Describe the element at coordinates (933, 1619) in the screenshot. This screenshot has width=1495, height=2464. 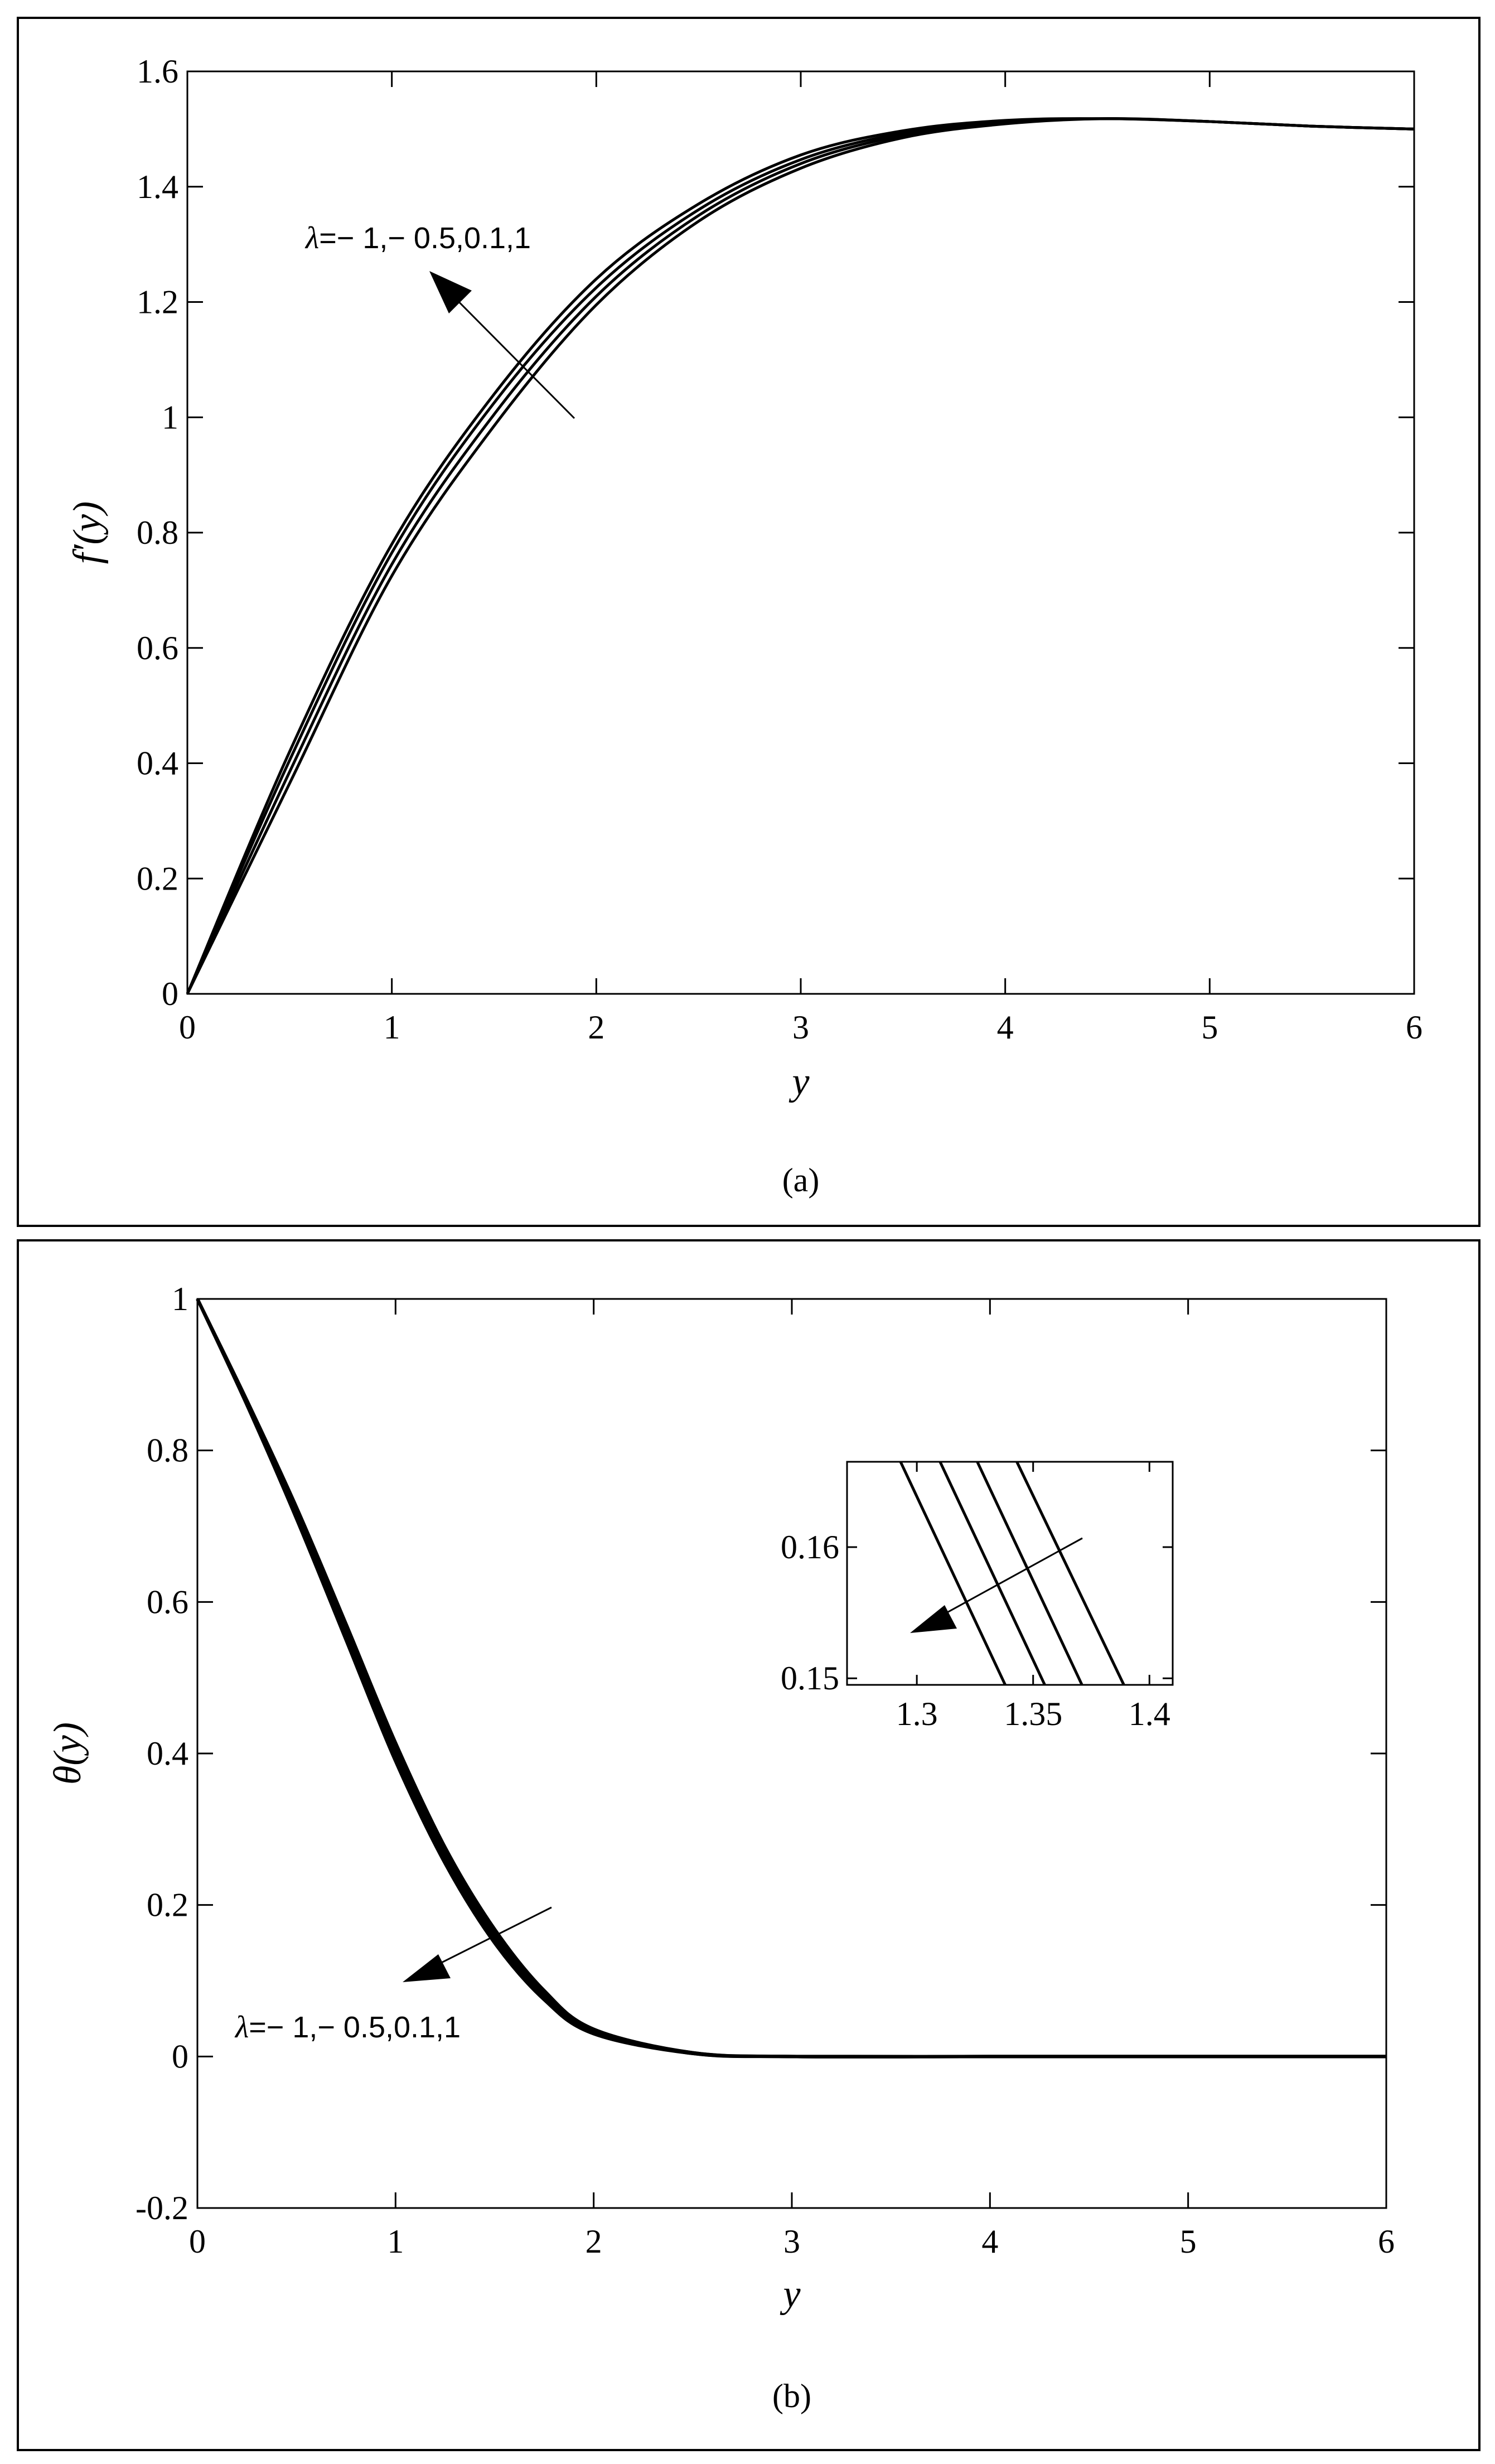
I see `inset-arrowhead` at that location.